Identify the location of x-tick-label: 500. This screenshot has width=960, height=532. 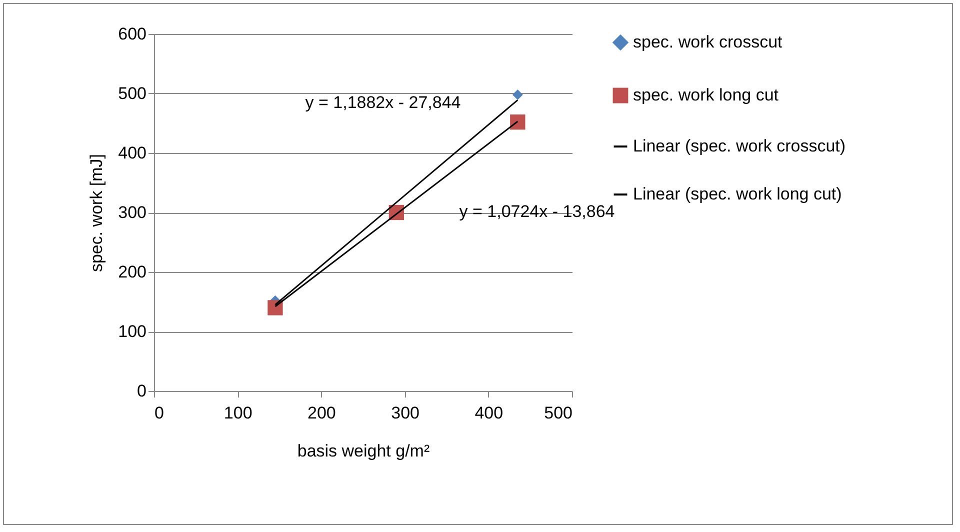
(558, 413).